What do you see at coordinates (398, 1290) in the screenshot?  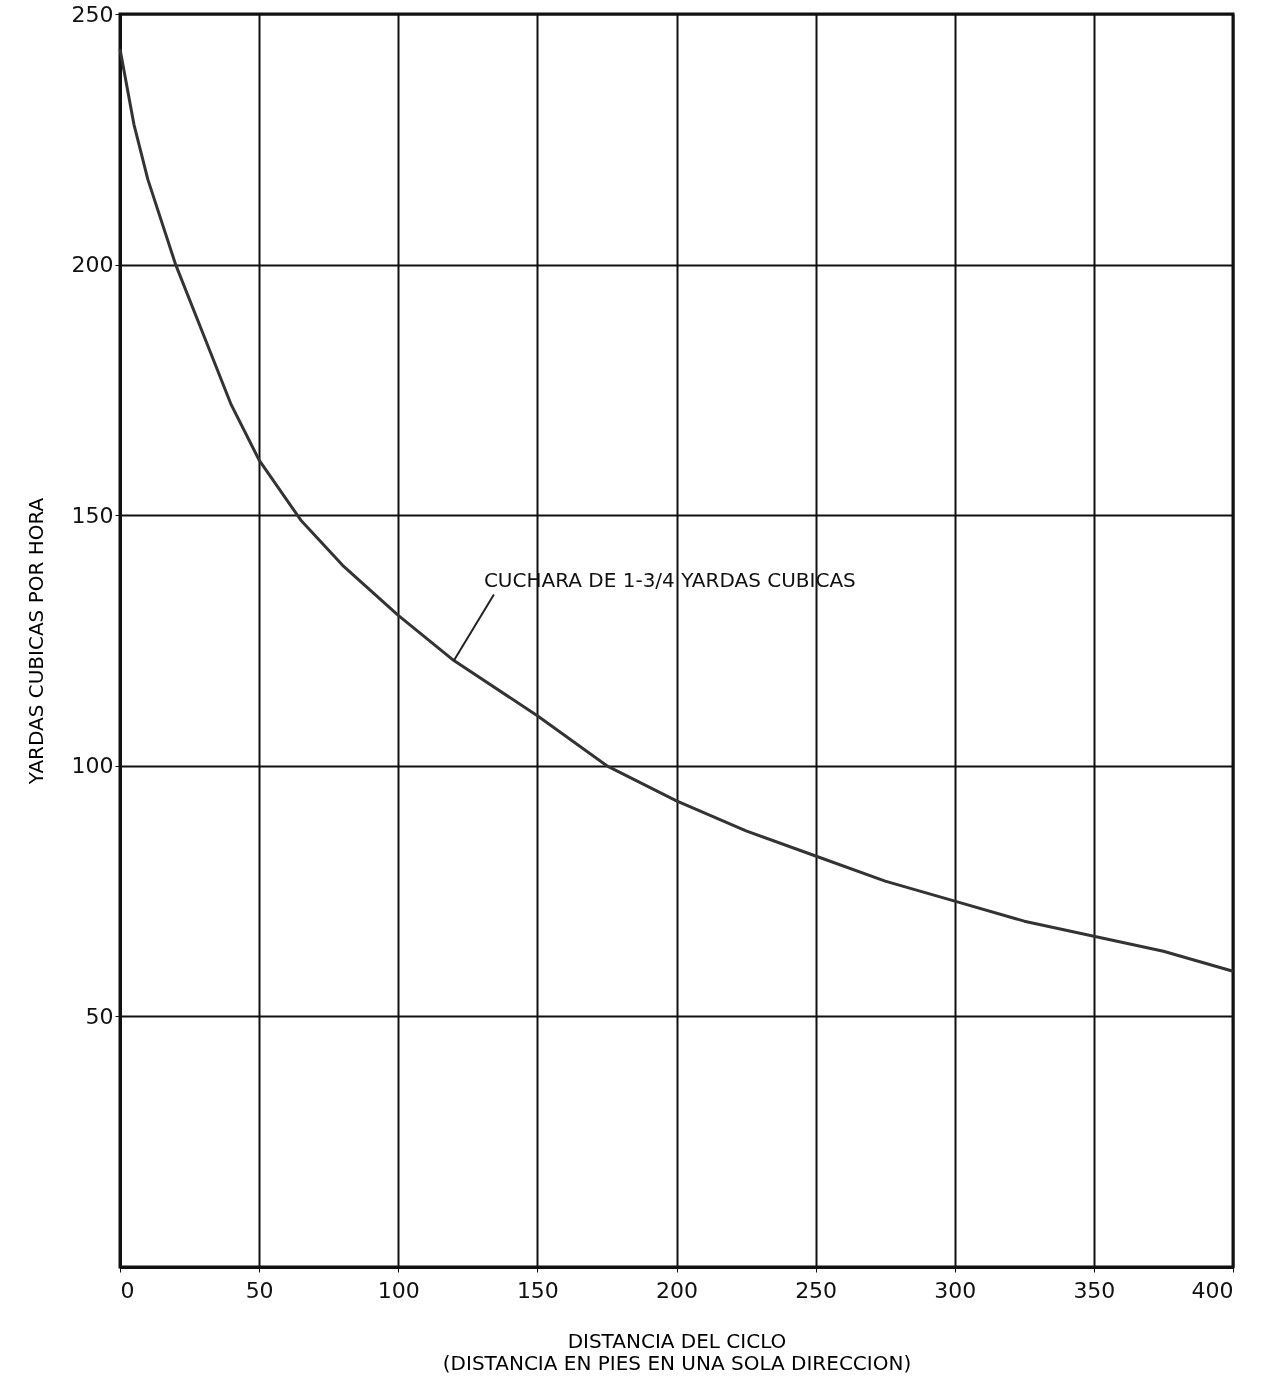 I see `x-tick-label: 100` at bounding box center [398, 1290].